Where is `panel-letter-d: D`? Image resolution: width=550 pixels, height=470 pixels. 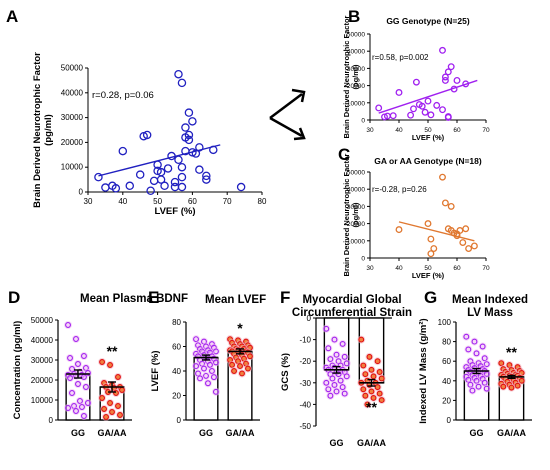
panel-letter-d: D is located at coordinates (14, 297).